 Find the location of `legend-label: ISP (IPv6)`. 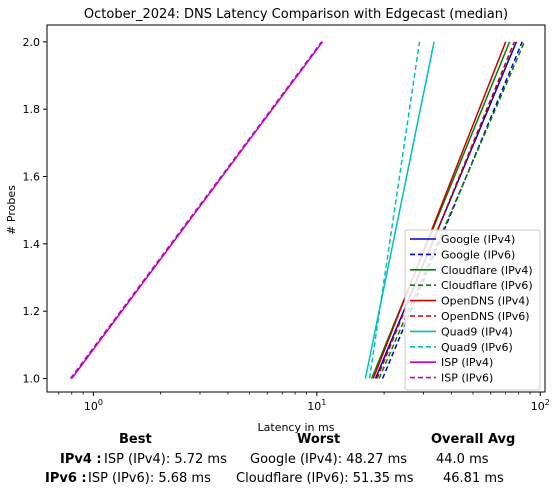

legend-label: ISP (IPv6) is located at coordinates (467, 378).